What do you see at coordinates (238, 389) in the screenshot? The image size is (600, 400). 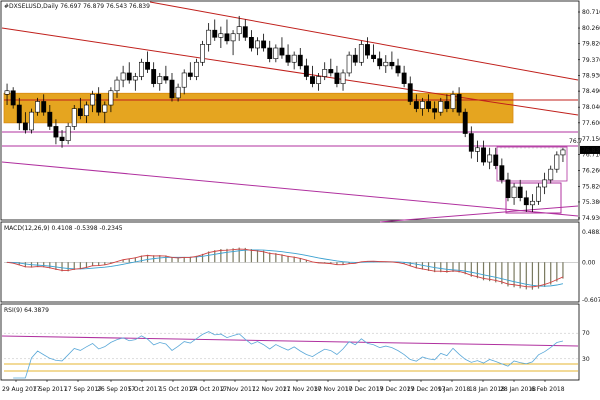 I see `time-tick-label: 2 Nov 2017` at bounding box center [238, 389].